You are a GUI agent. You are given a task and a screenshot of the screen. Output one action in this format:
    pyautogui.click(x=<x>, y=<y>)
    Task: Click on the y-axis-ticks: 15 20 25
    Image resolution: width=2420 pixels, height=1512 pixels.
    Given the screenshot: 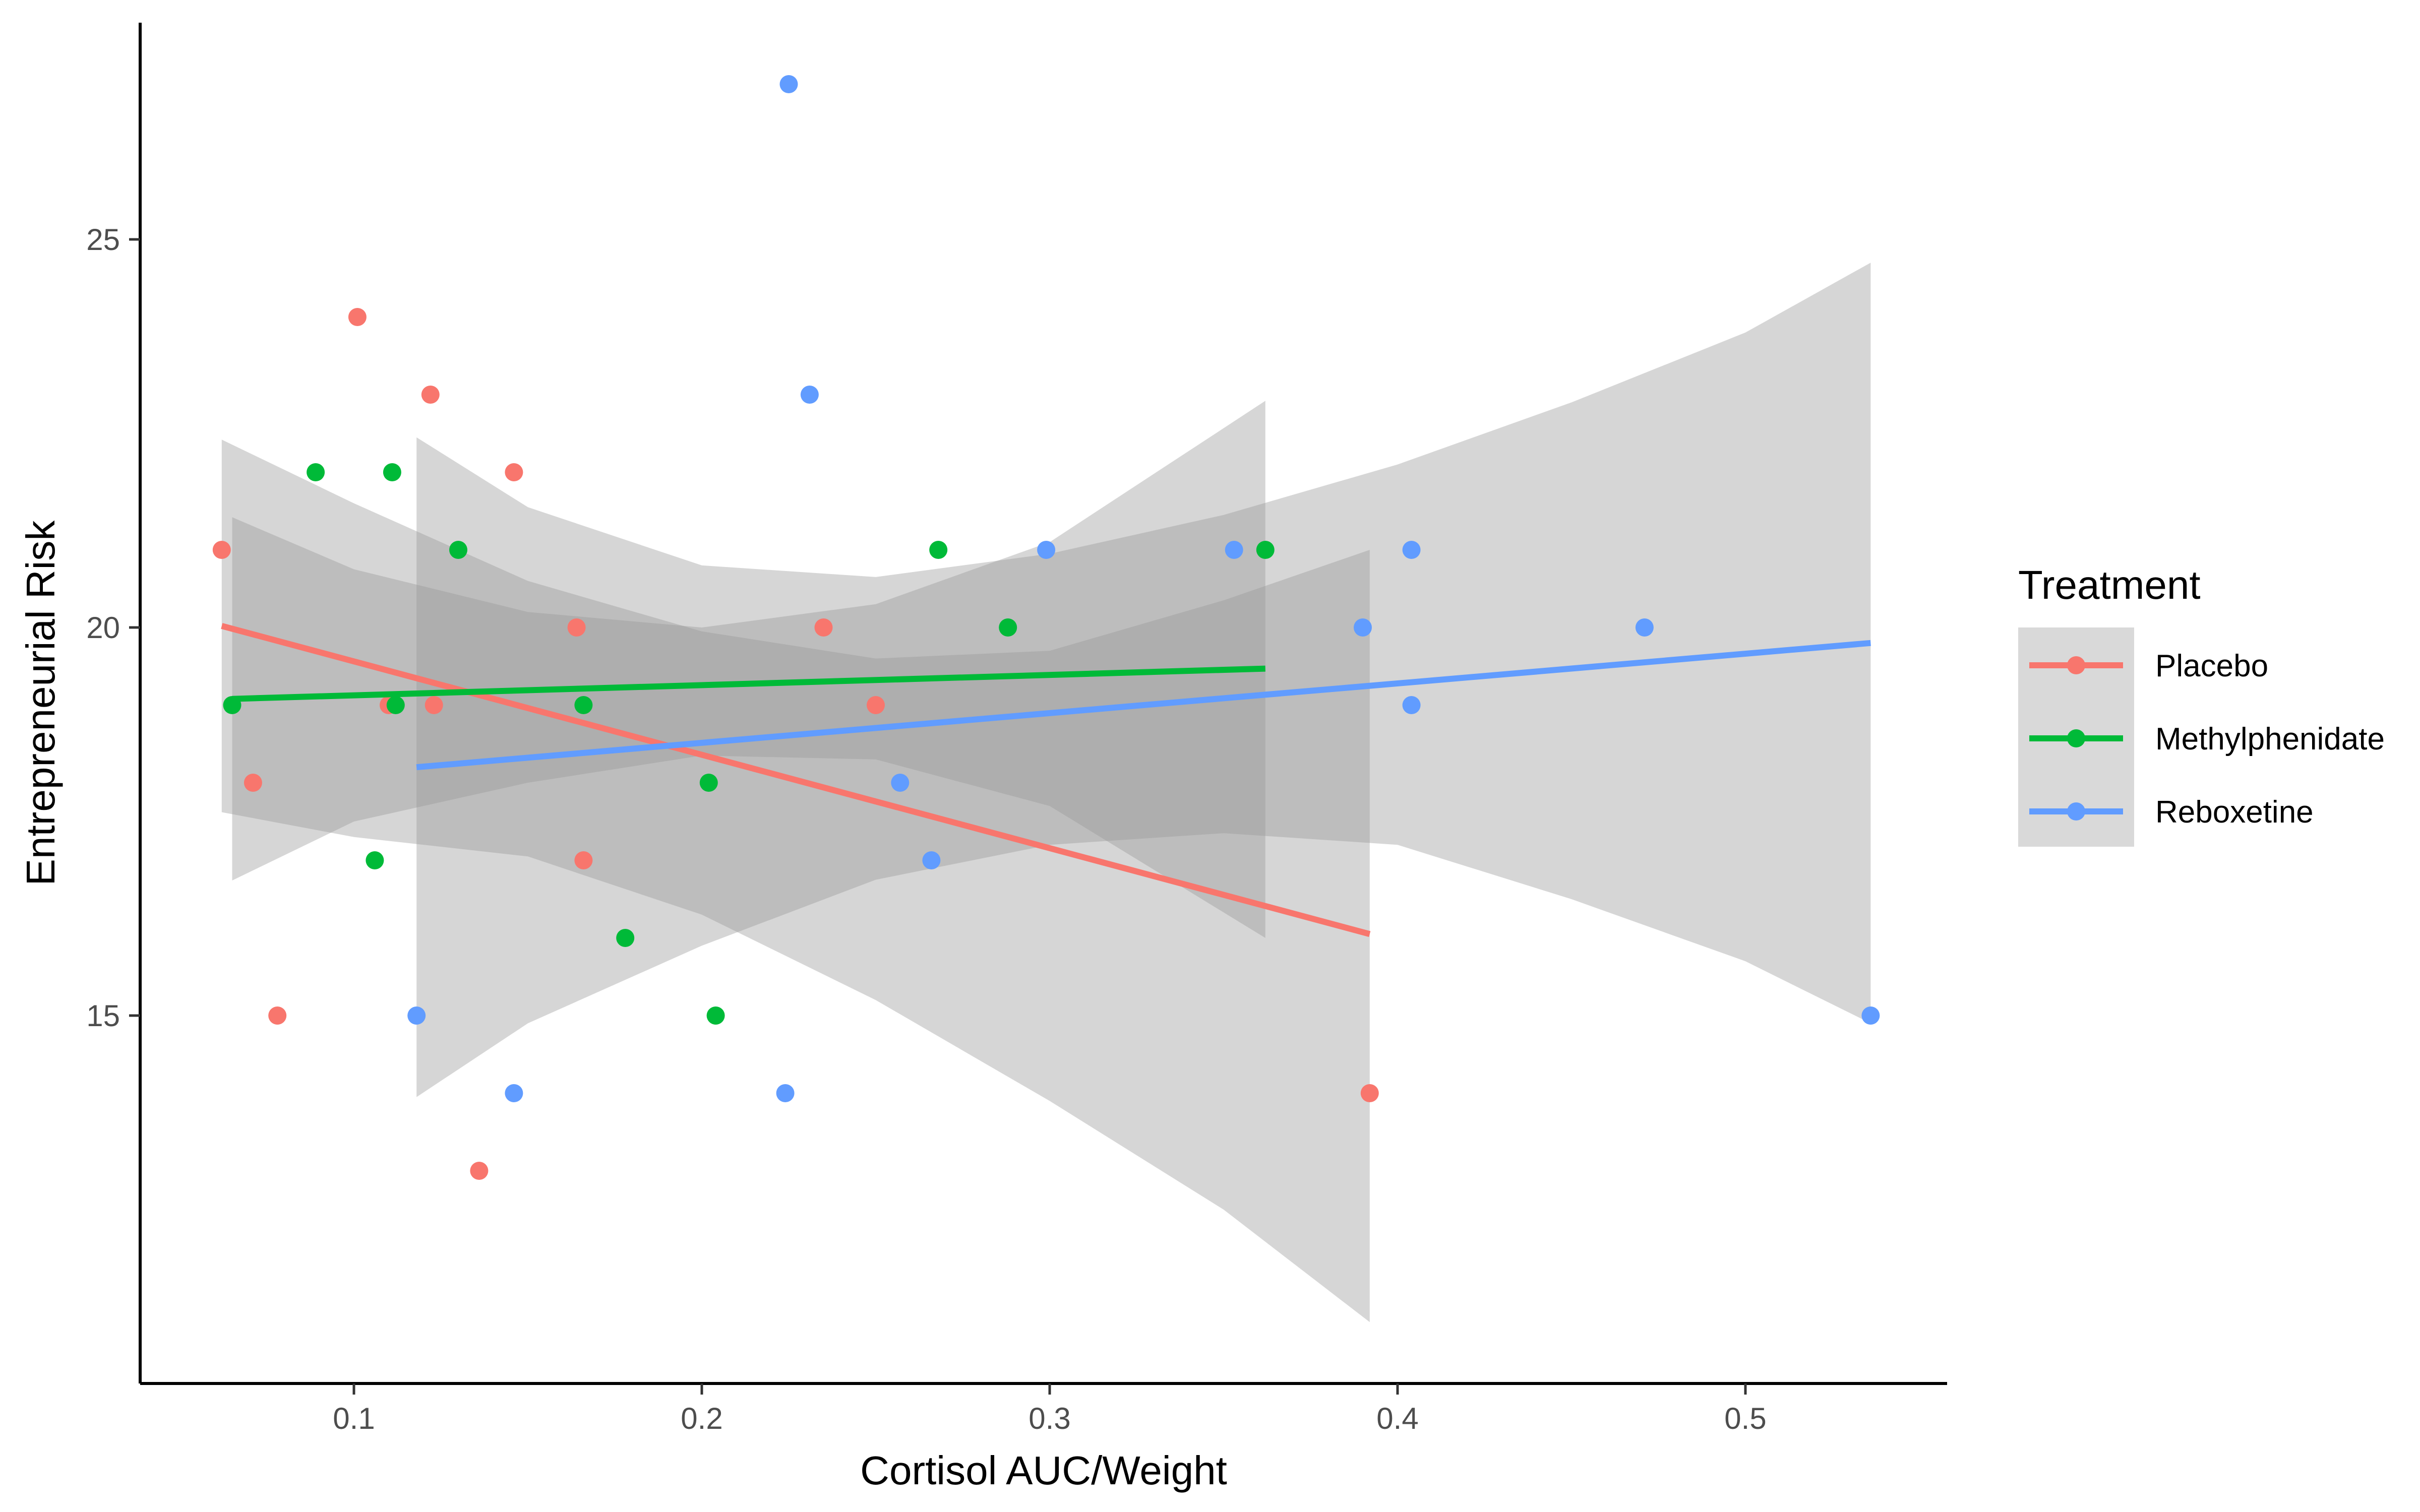 What is the action you would take?
    pyautogui.click(x=113, y=628)
    